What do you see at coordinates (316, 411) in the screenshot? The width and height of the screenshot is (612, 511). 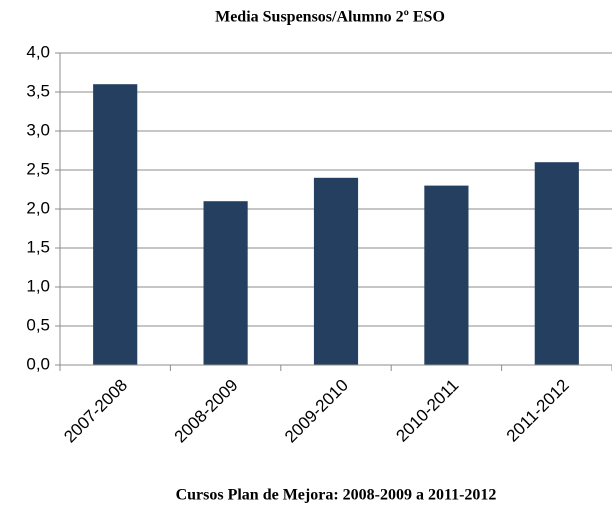 I see `x-tick-label: 2009-2010` at bounding box center [316, 411].